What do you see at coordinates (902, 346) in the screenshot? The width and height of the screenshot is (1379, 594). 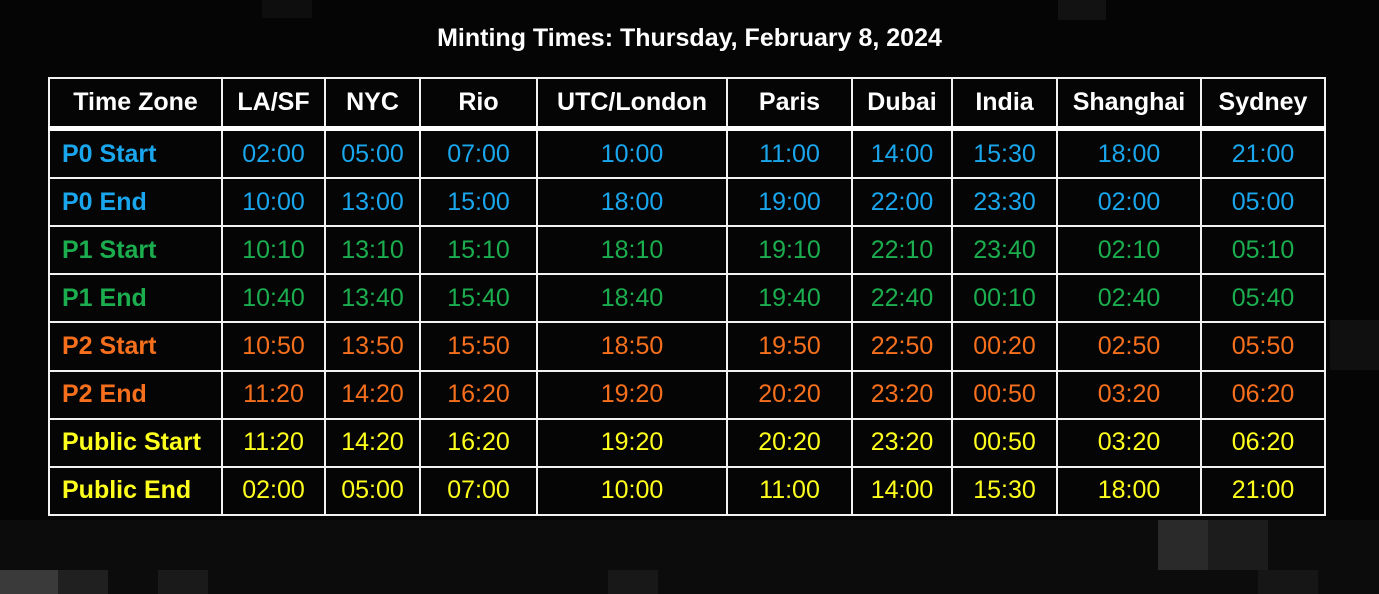 I see `time-cell: 22:50` at bounding box center [902, 346].